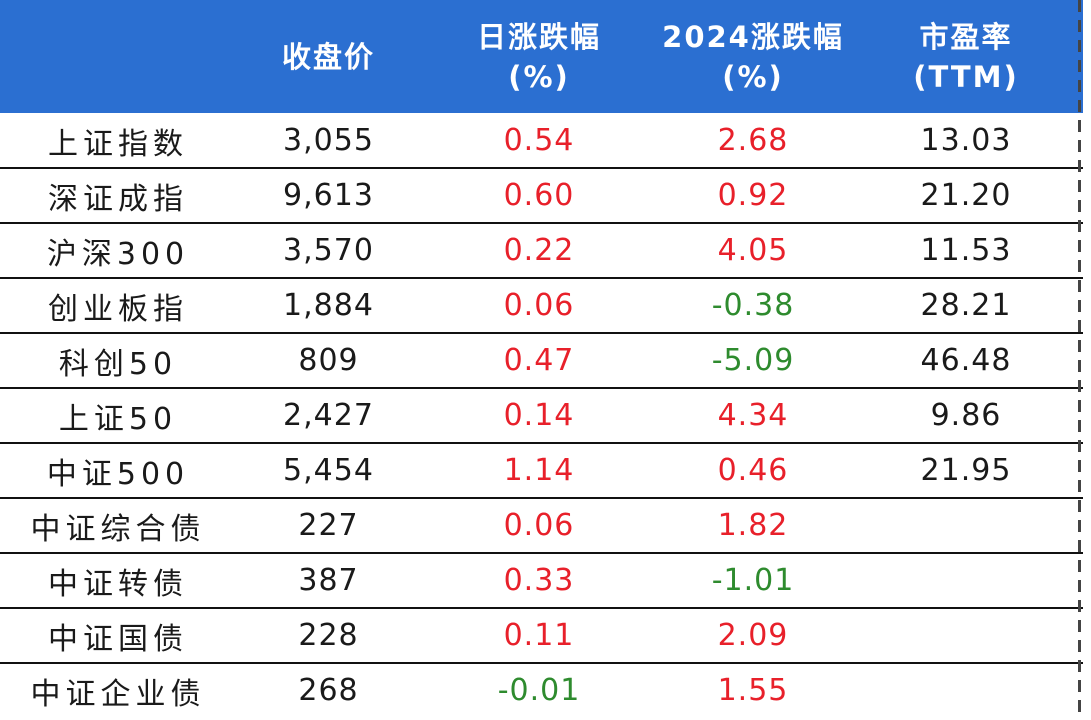  What do you see at coordinates (538, 56) in the screenshot?
I see `header-day-change: 日涨跌幅 (%)` at bounding box center [538, 56].